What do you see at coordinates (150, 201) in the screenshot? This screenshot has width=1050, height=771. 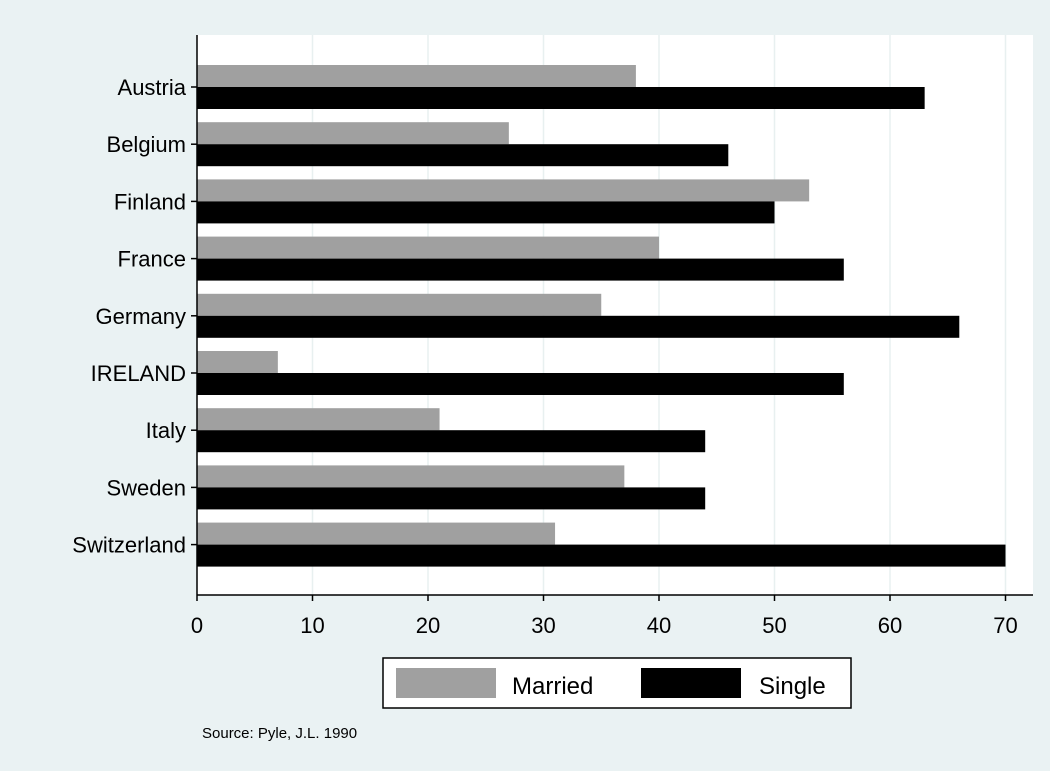 I see `y-tick-label: Finland` at bounding box center [150, 201].